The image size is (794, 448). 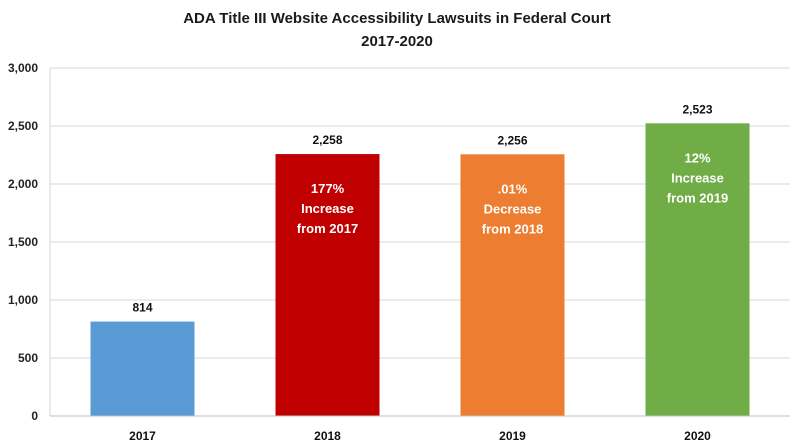 I want to click on y-tick-label: 2,000, so click(x=23, y=184).